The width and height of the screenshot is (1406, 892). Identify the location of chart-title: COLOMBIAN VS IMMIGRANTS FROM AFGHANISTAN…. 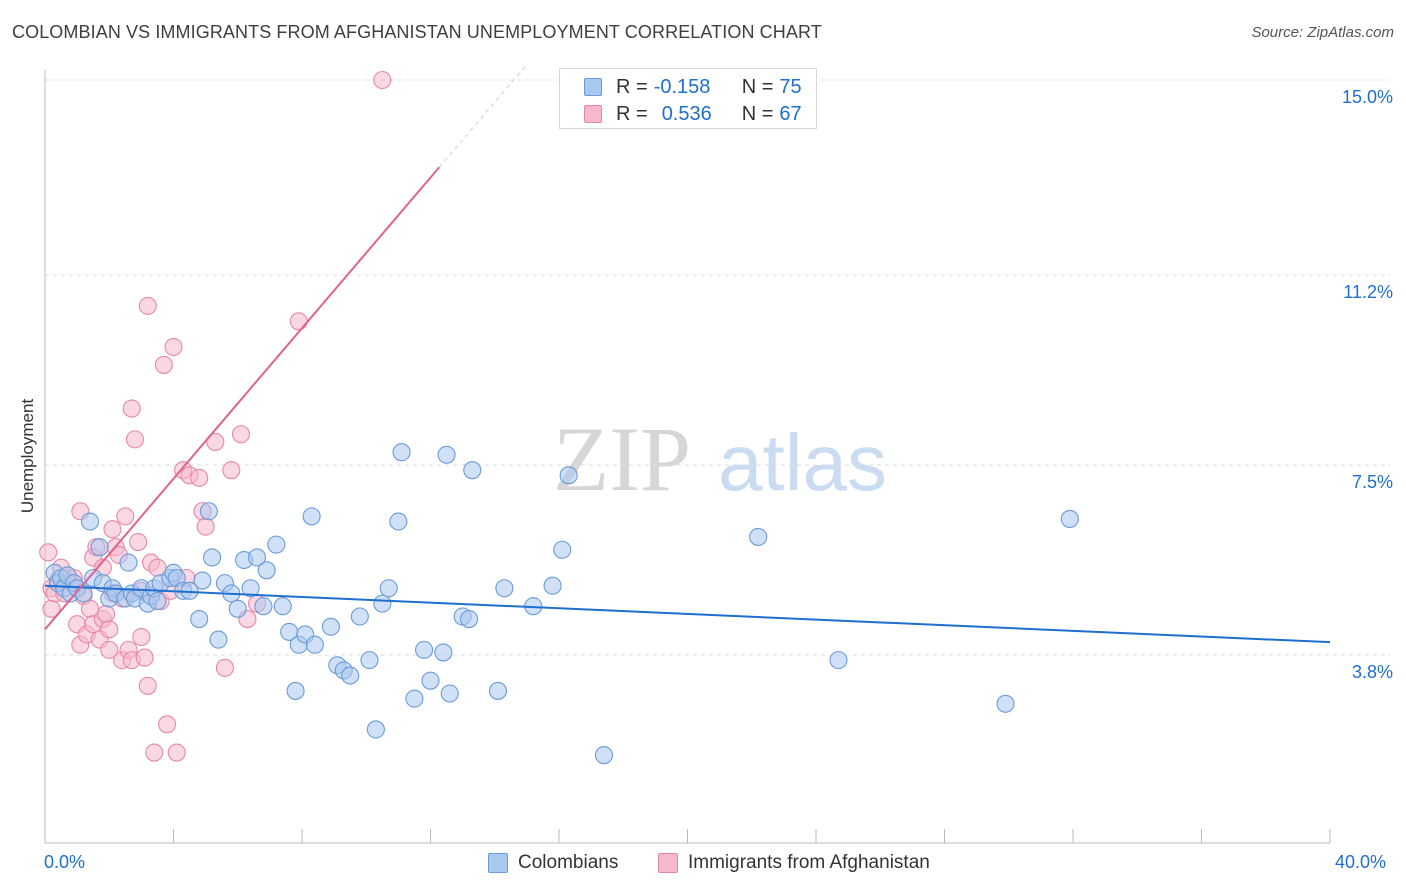
(417, 32).